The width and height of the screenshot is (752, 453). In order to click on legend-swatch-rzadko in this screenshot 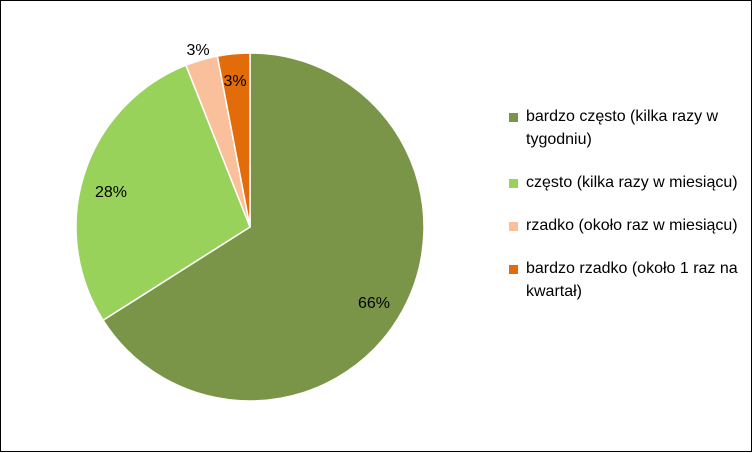, I will do `click(513, 226)`.